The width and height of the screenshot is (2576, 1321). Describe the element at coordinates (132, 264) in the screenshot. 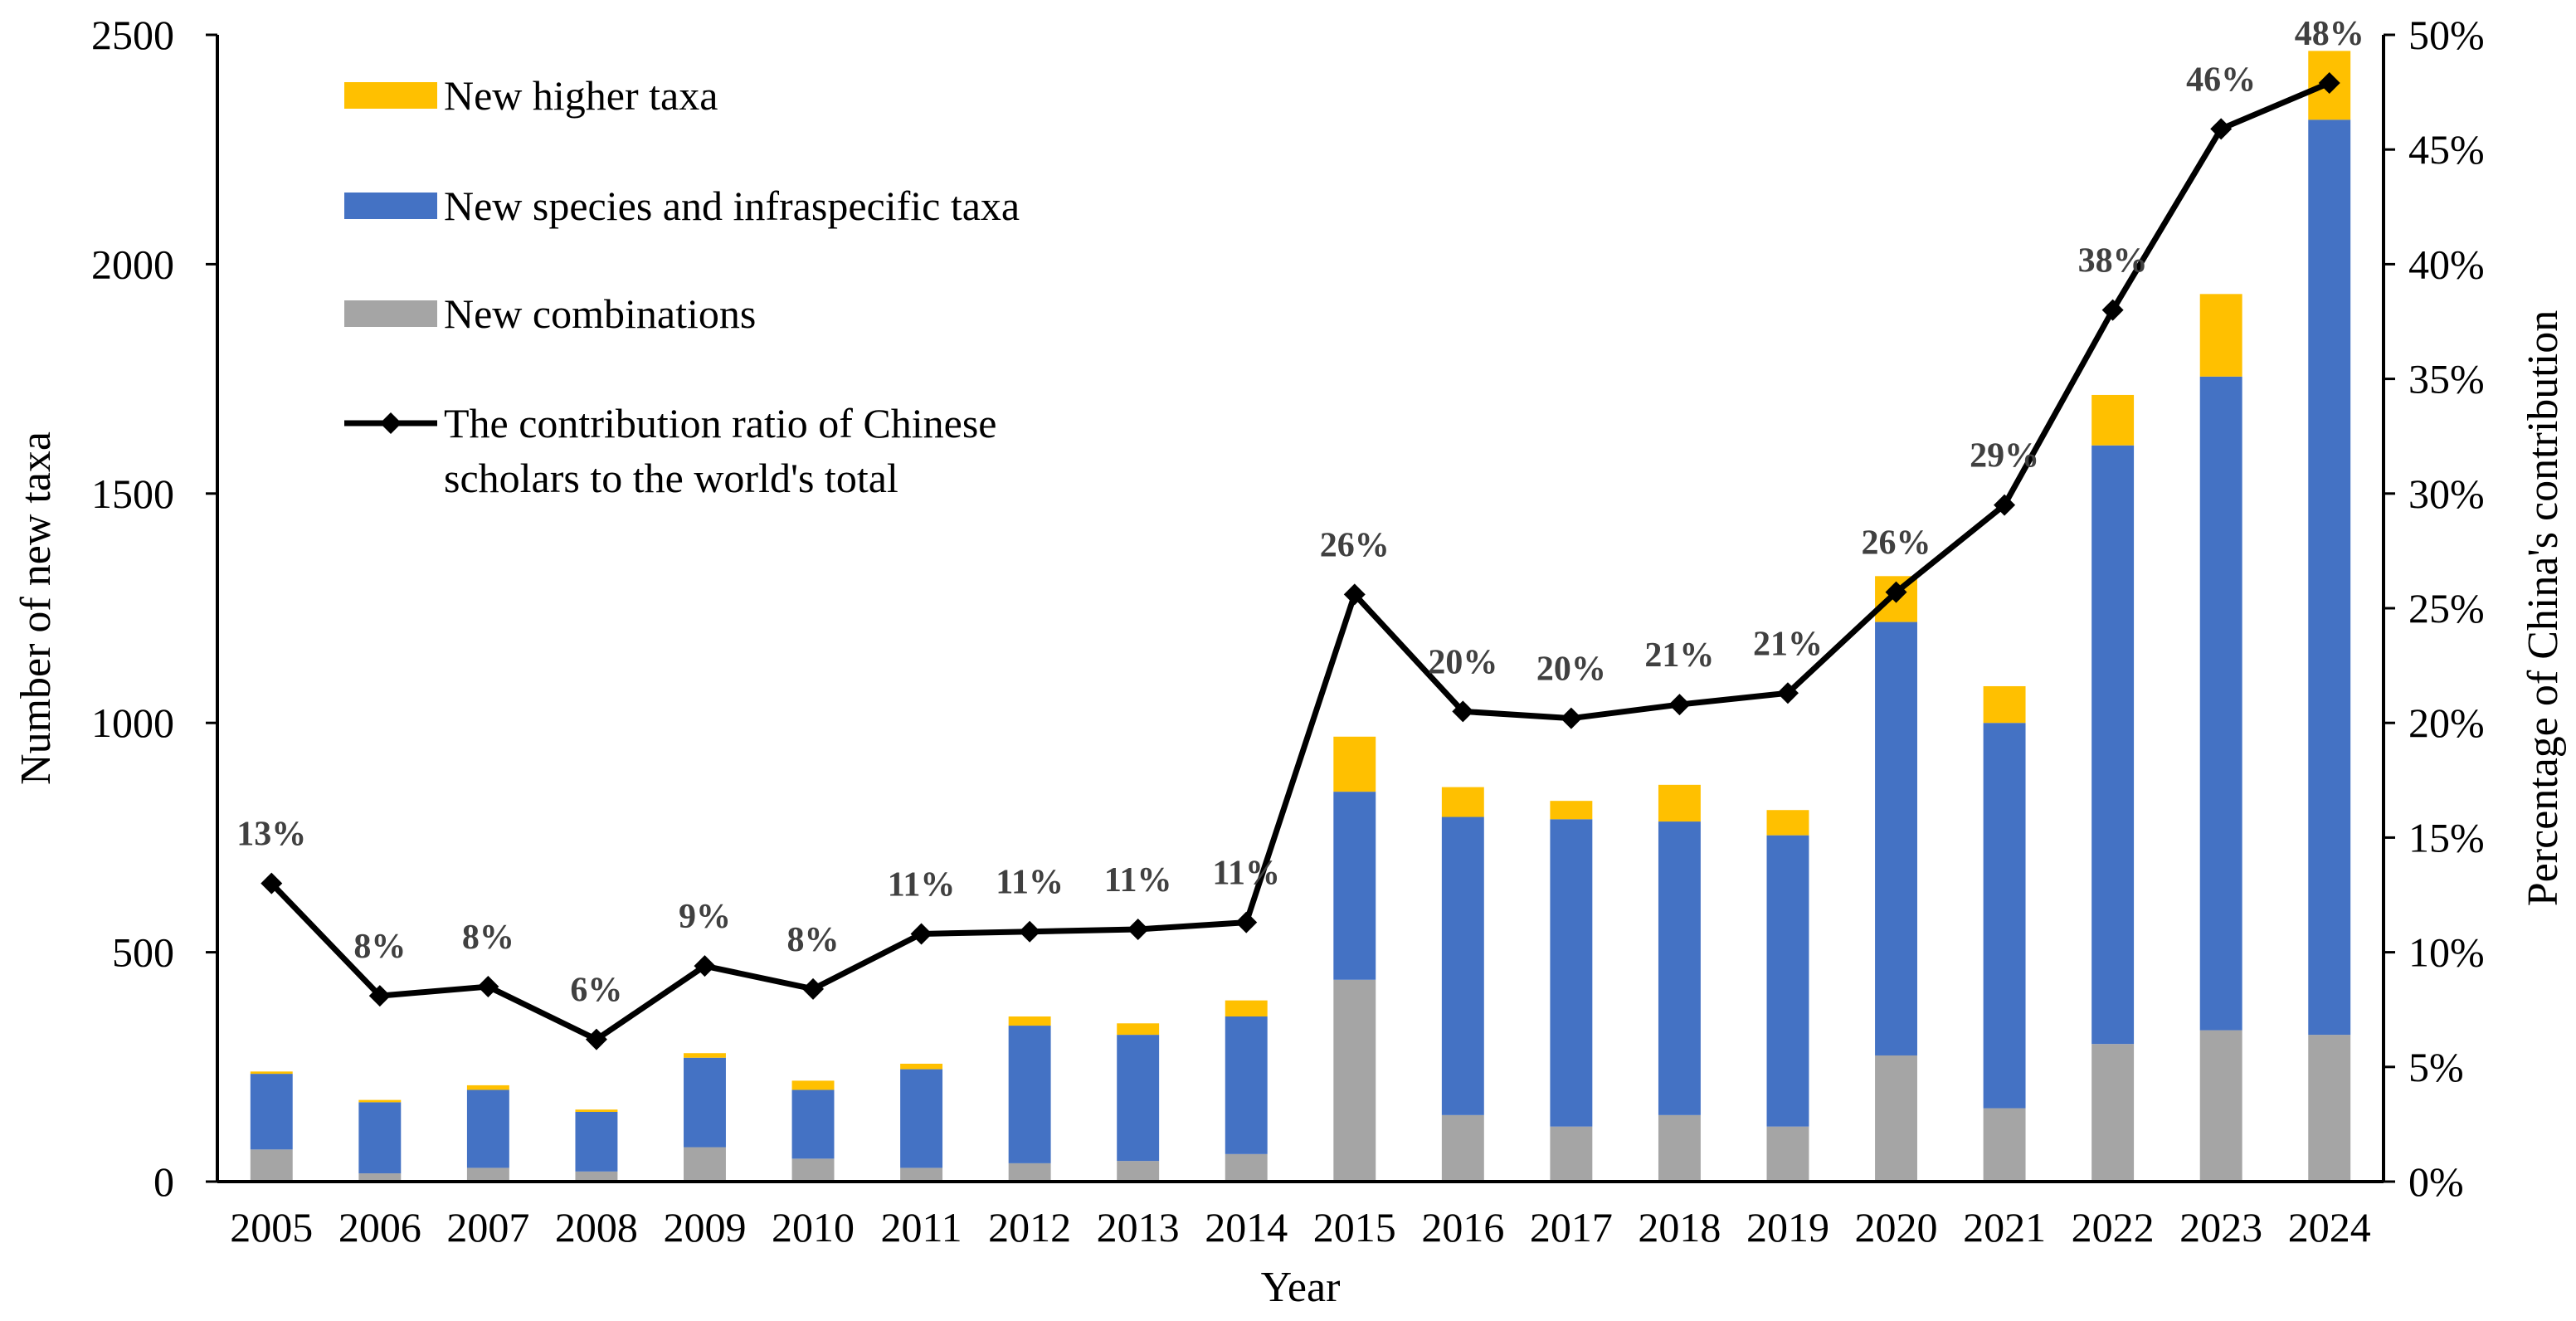

I see `y-tick-label: 2000` at that location.